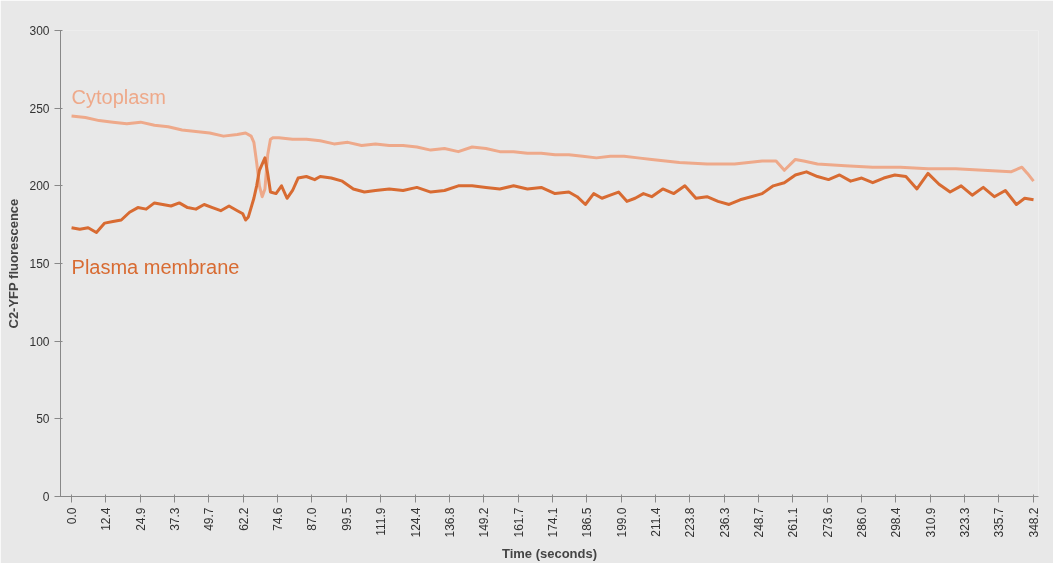  What do you see at coordinates (518, 522) in the screenshot?
I see `x-tick-label: 161.7` at bounding box center [518, 522].